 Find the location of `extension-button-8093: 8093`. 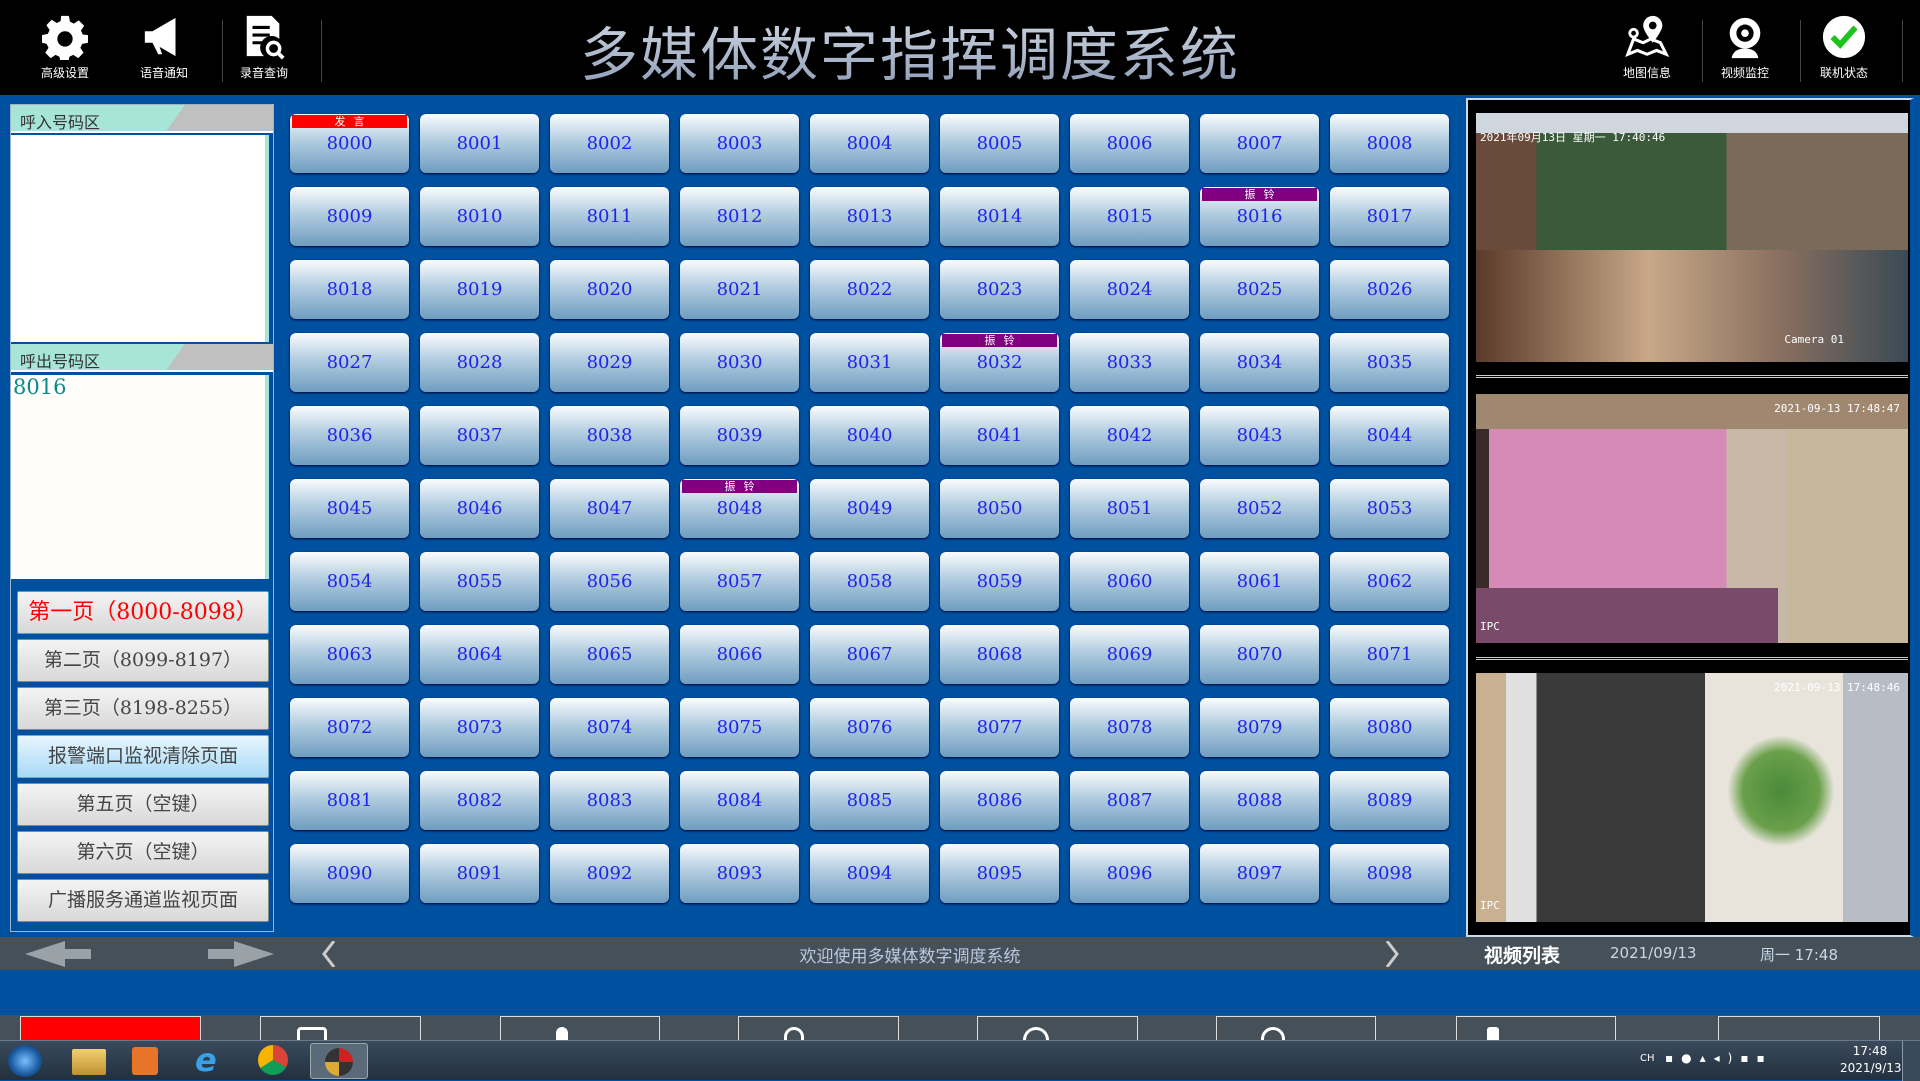

extension-button-8093: 8093 is located at coordinates (739, 873).